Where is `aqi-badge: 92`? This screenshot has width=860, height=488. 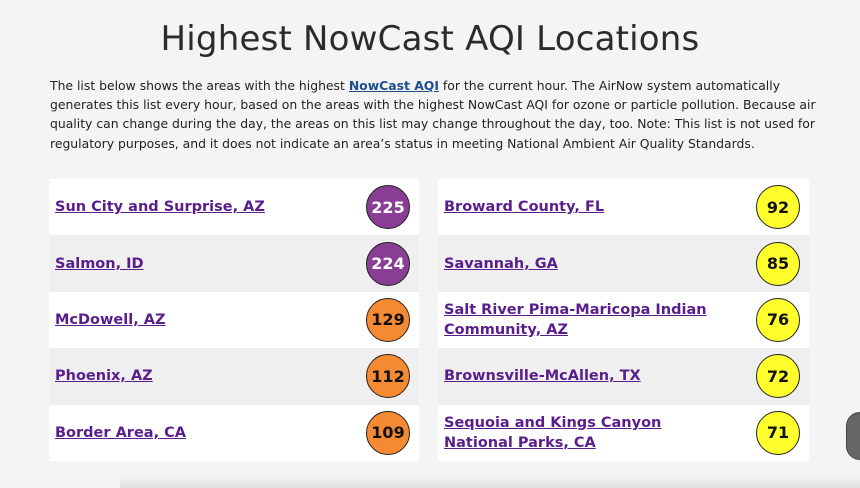
aqi-badge: 92 is located at coordinates (778, 207).